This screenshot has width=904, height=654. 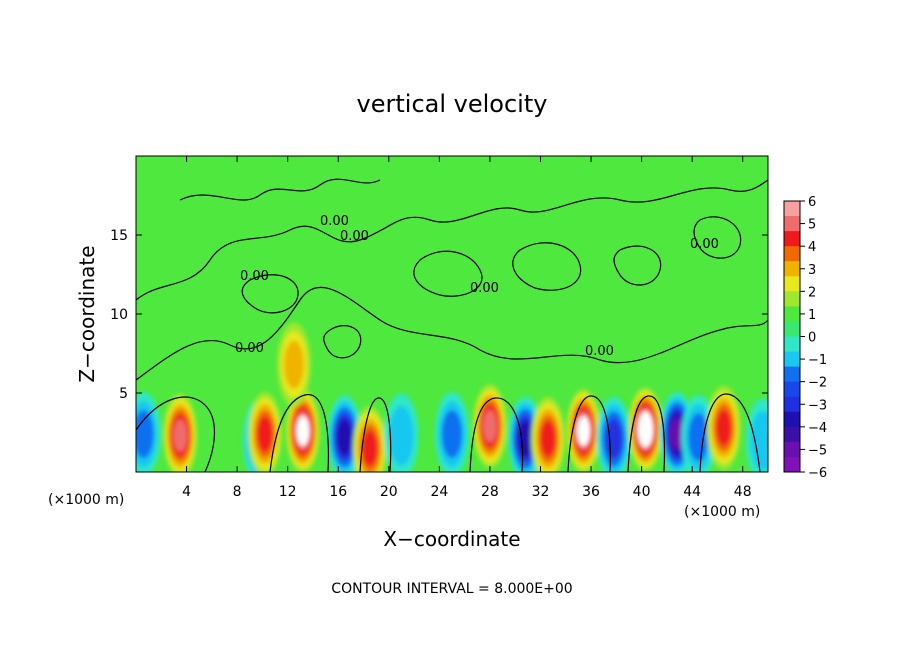 I want to click on x-unit-right: (×1000 m), so click(x=722, y=512).